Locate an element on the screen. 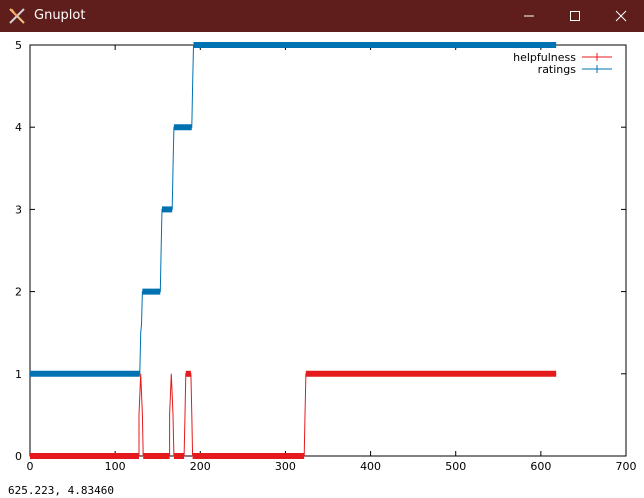 The image size is (644, 498). y-tick-label: 0 is located at coordinates (18, 456).